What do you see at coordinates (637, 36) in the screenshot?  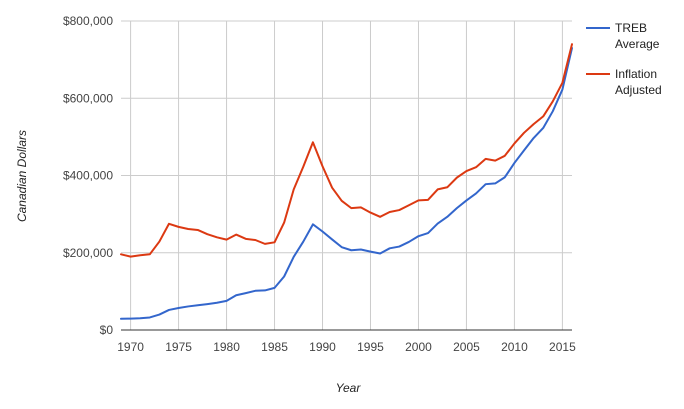 I see `legend-label: TREB Average` at bounding box center [637, 36].